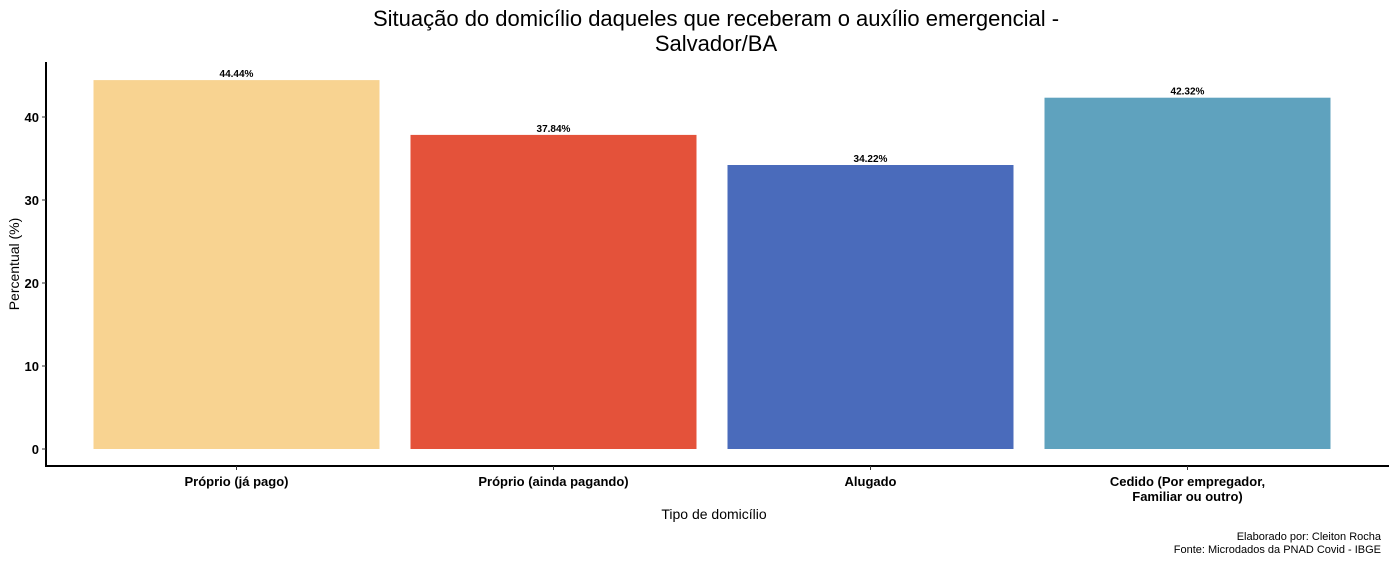 This screenshot has width=1389, height=561. I want to click on data-label-3: 34.22%, so click(871, 159).